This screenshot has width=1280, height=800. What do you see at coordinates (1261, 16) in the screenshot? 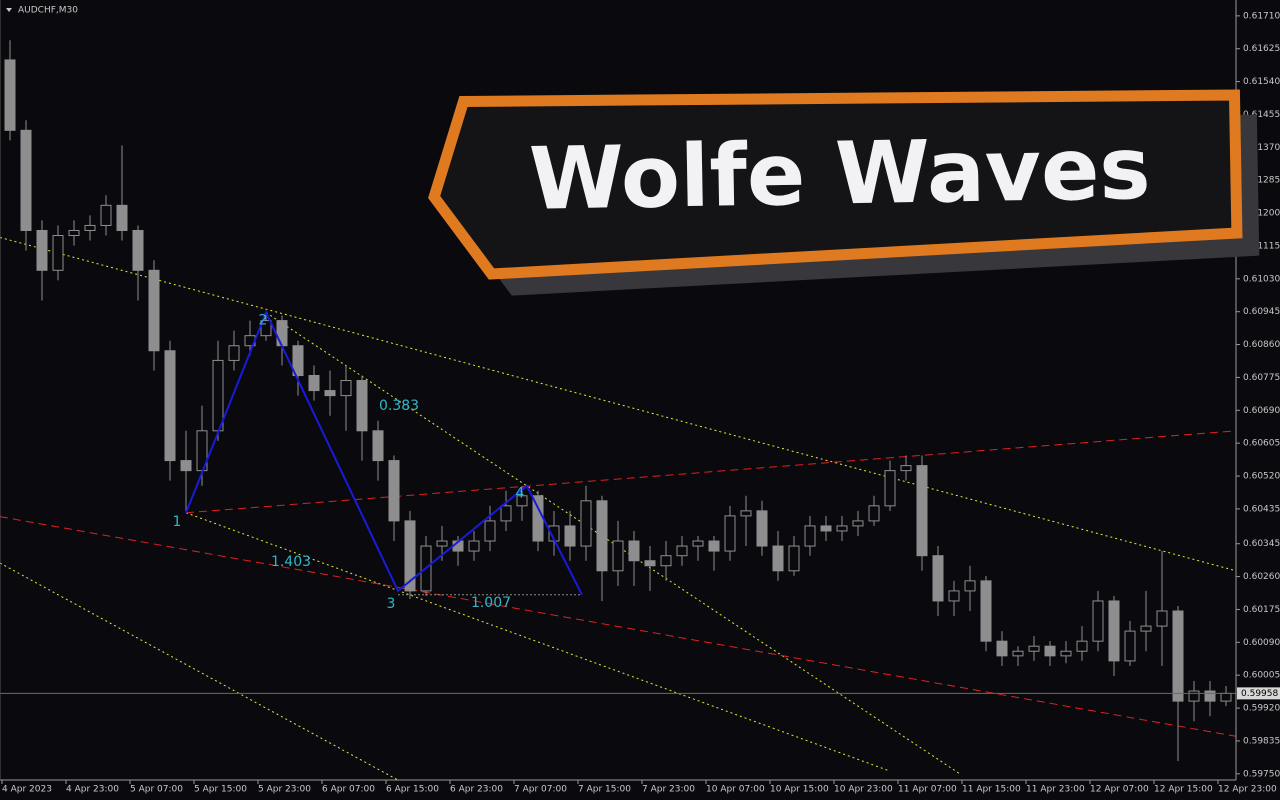
I see `y-tick-label: 0.61710` at bounding box center [1261, 16].